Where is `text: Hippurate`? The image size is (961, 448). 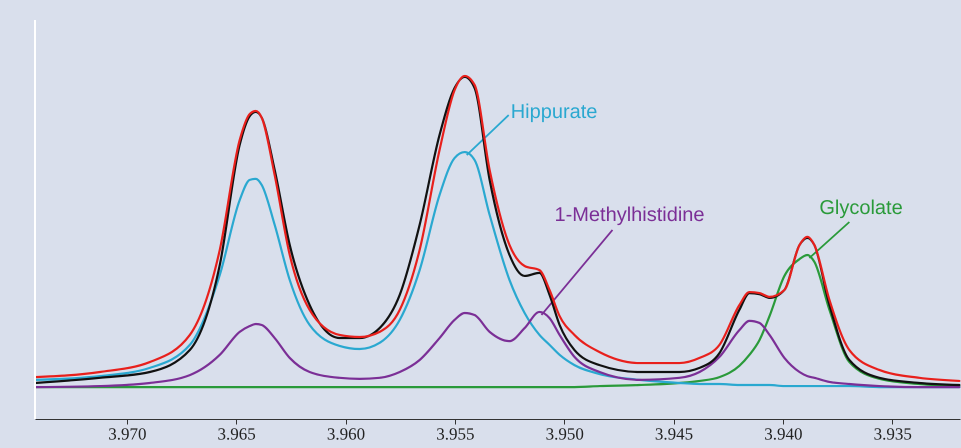 text: Hippurate is located at coordinates (554, 112).